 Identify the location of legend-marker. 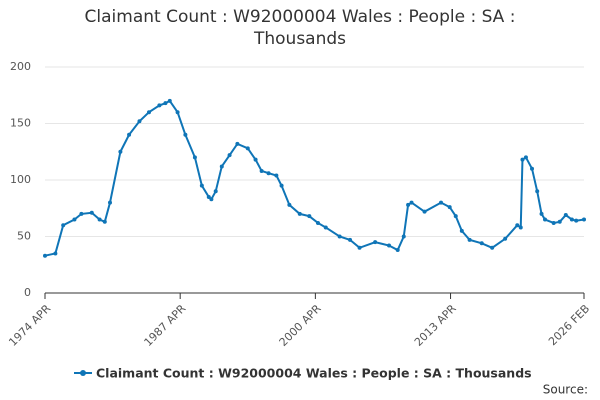
(83, 373).